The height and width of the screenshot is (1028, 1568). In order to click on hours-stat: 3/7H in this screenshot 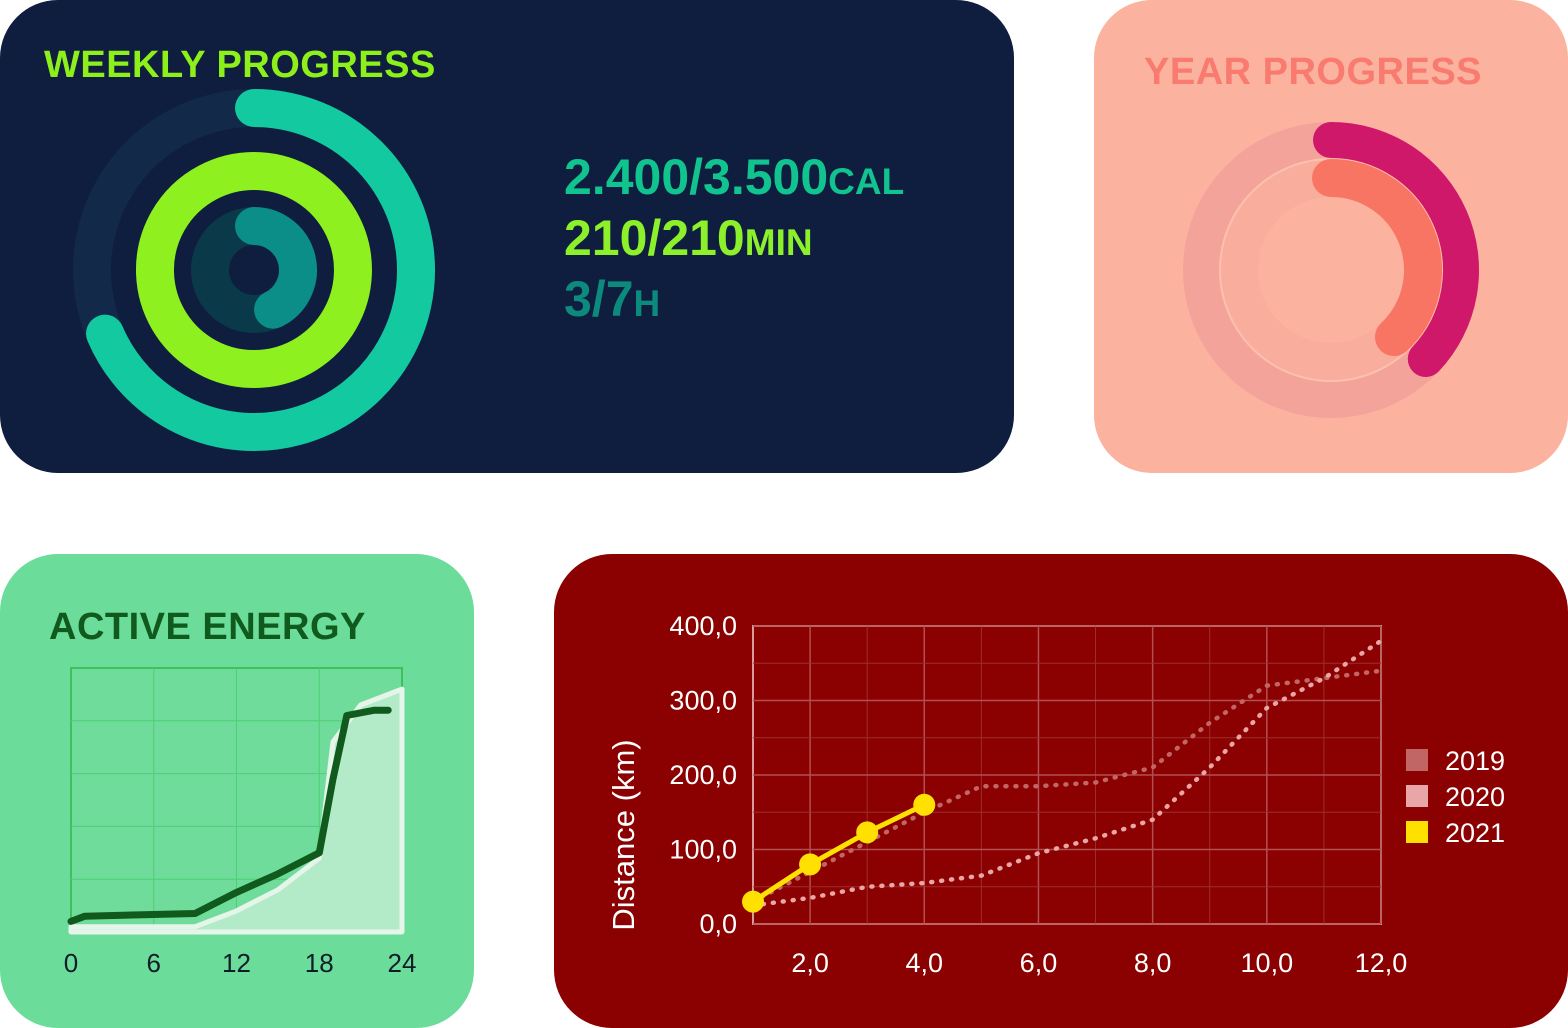, I will do `click(612, 299)`.